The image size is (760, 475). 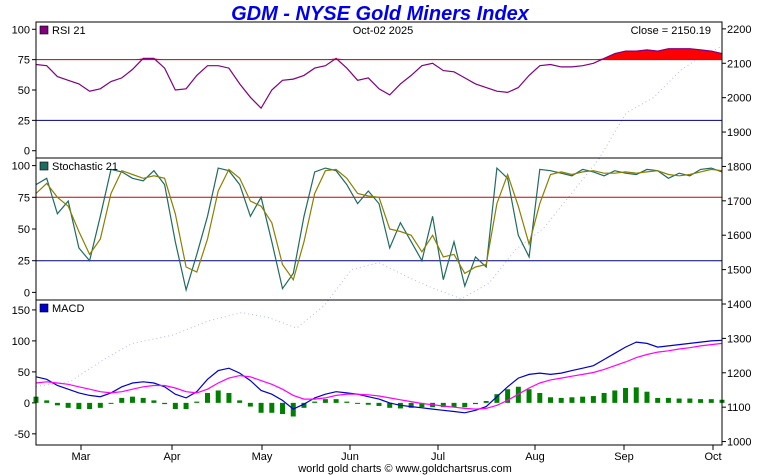 What do you see at coordinates (739, 99) in the screenshot?
I see `price-tick-label: 2000` at bounding box center [739, 99].